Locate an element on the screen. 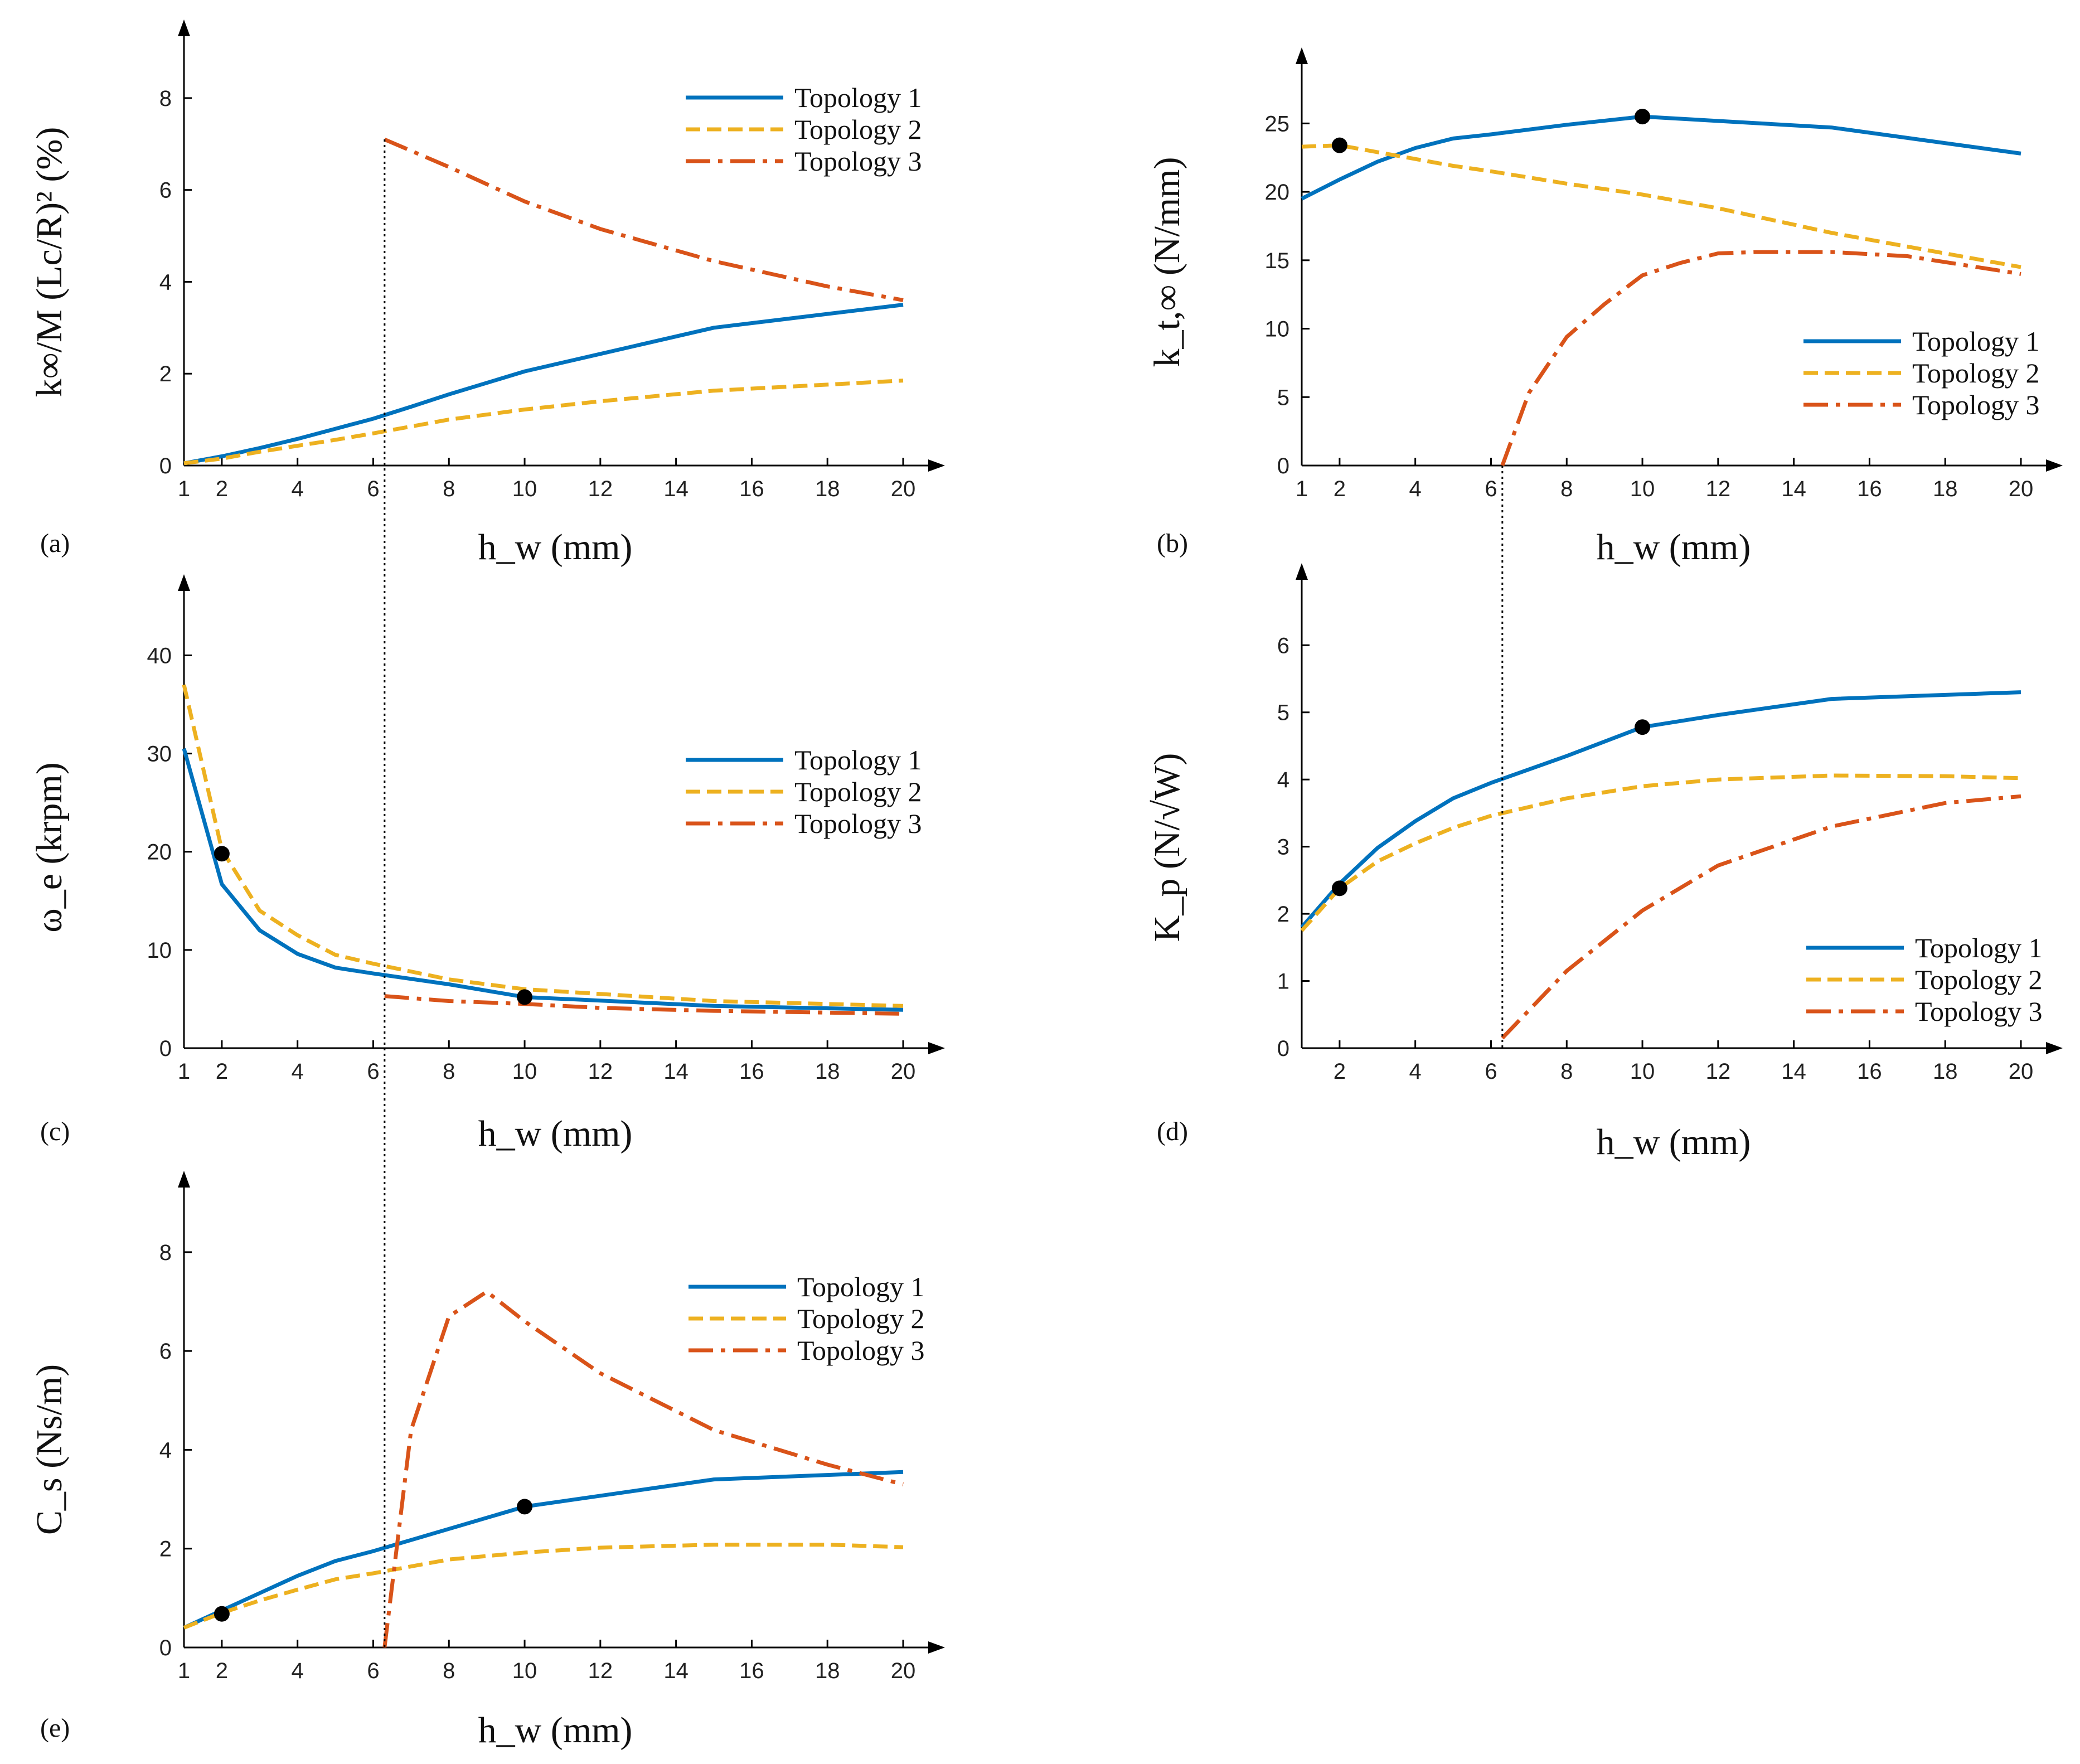  panel-e-xlabel: h_w (mm) is located at coordinates (555, 1730).